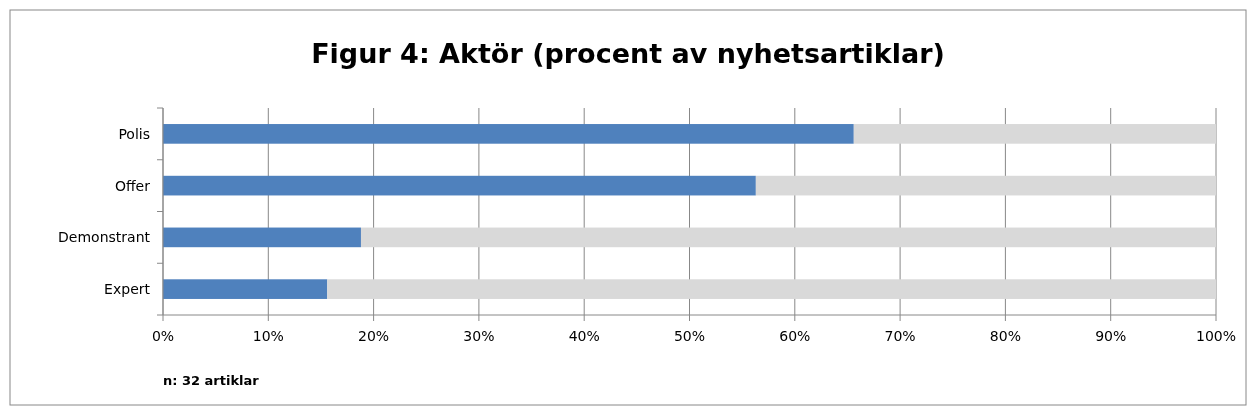 The image size is (1248, 407). Describe the element at coordinates (134, 133) in the screenshot. I see `y-tick-label: Polis` at that location.